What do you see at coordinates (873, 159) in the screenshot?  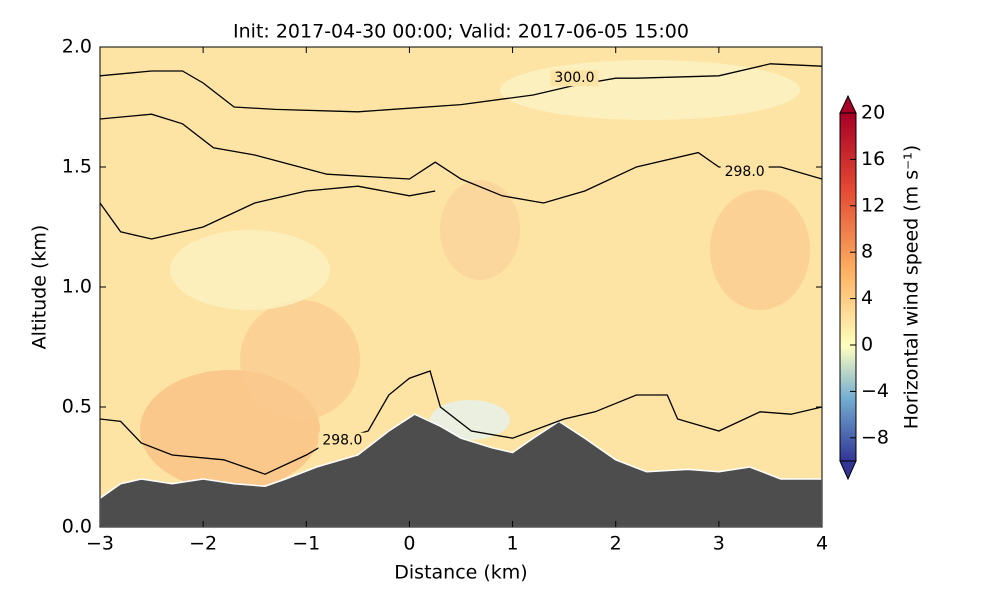 I see `colorbar-tick-label: 16` at bounding box center [873, 159].